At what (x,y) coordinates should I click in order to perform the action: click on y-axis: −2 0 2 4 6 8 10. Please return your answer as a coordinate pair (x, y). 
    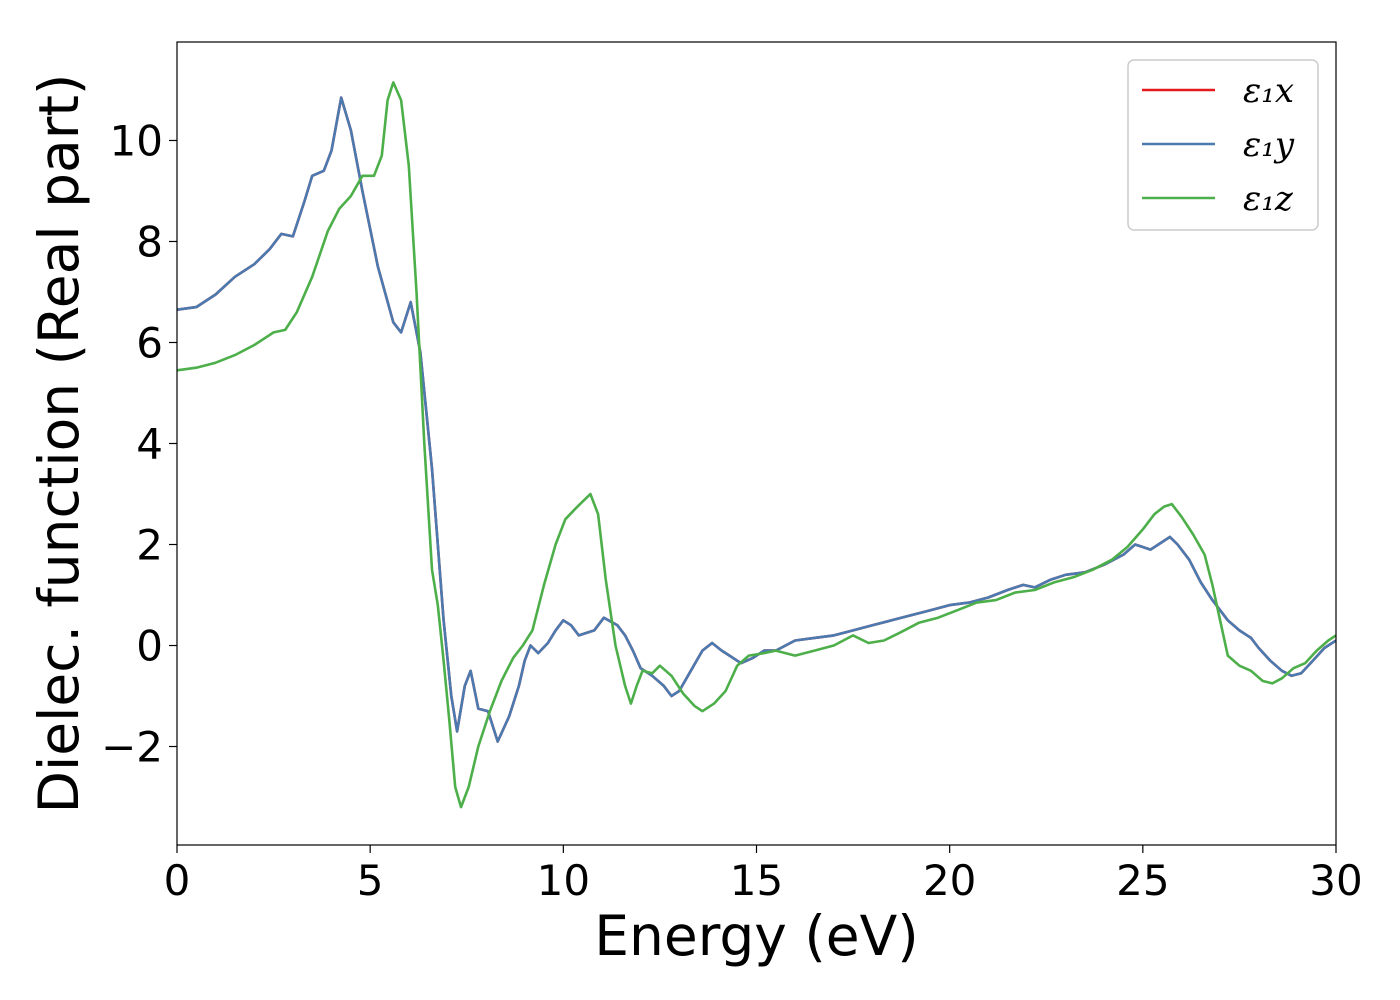
    Looking at the image, I should click on (139, 444).